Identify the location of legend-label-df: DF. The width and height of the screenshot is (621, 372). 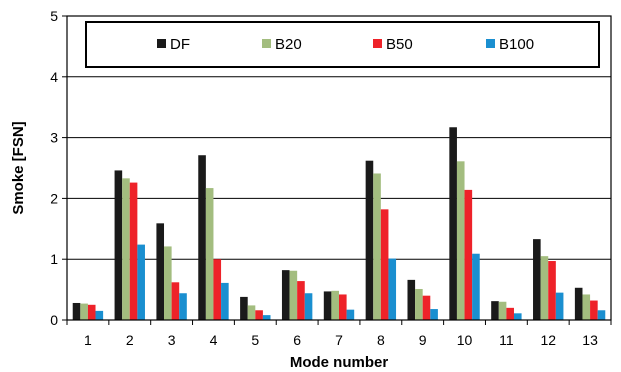
(180, 44).